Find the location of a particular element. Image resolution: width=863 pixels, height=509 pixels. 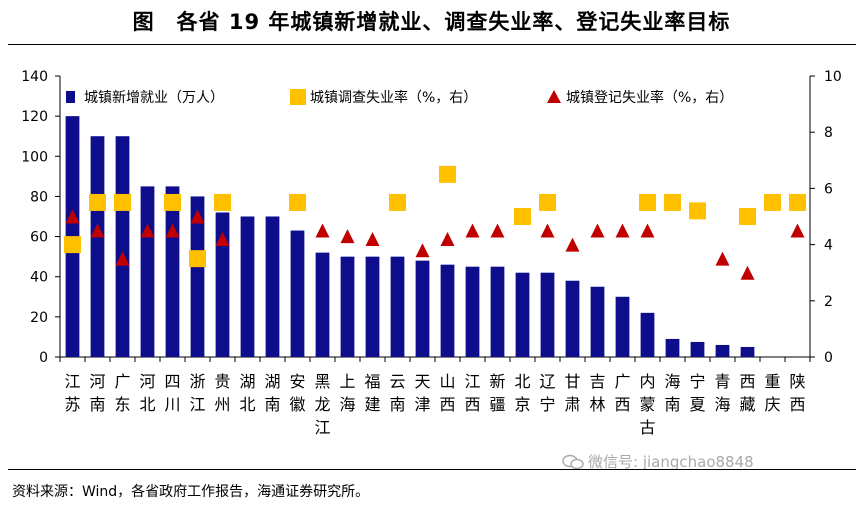

category-label: 河北 is located at coordinates (147, 393).